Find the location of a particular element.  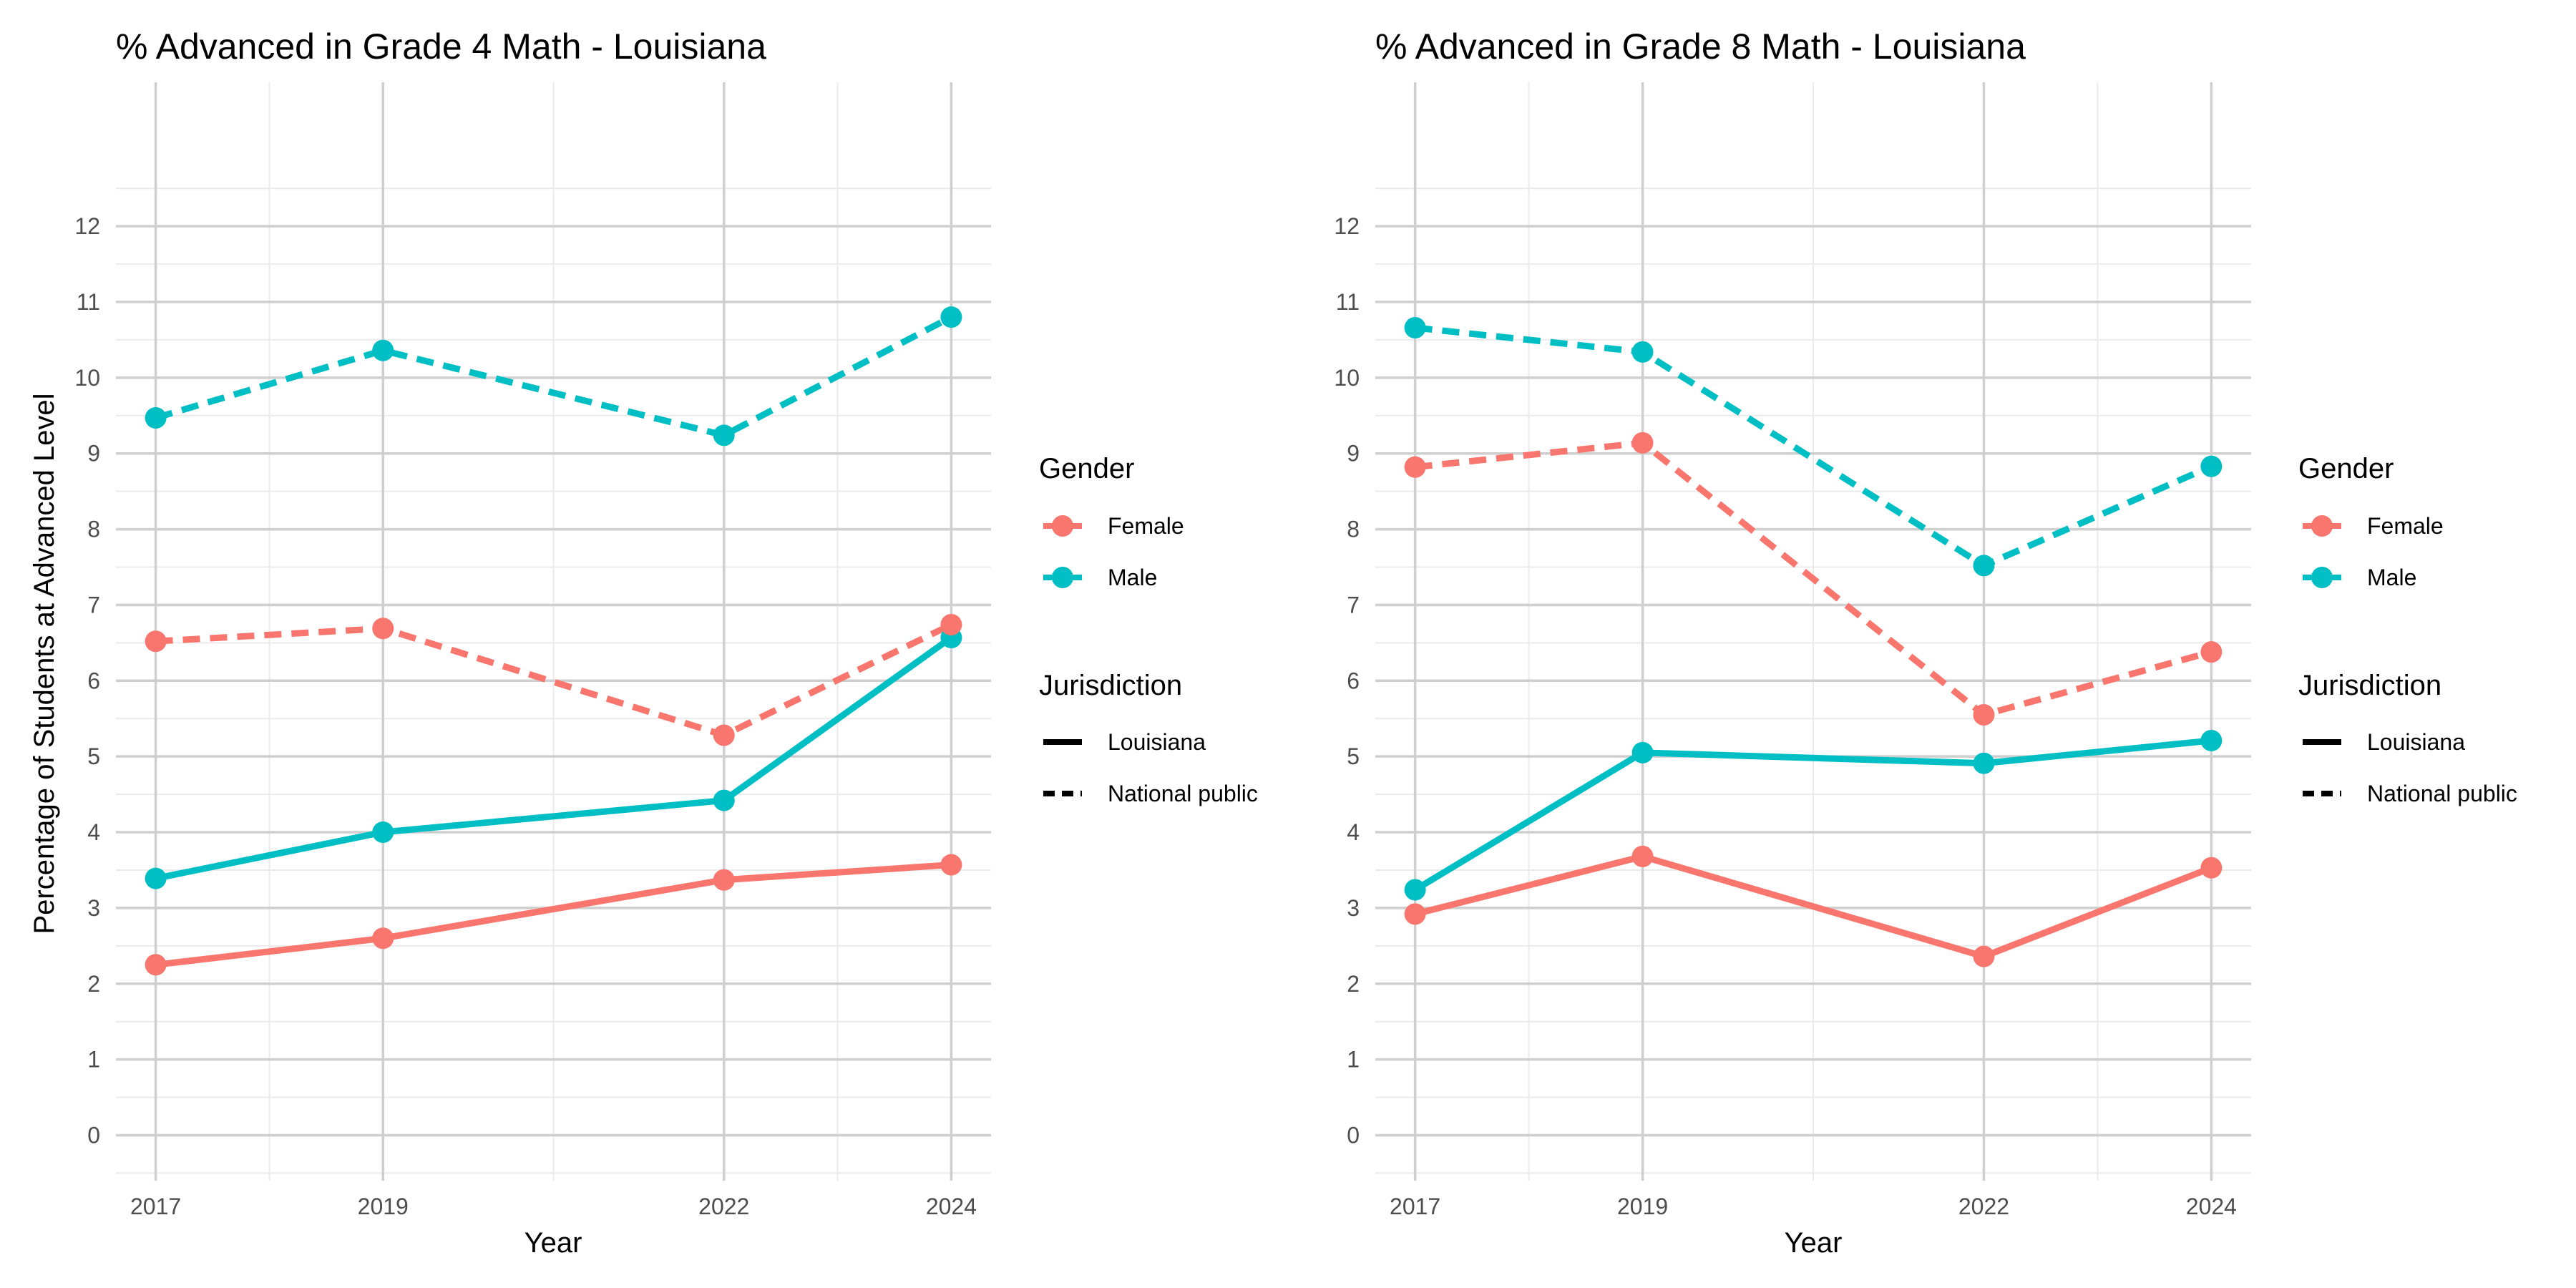

chart-title: % Advanced in Grade 4 Math - Louisiana is located at coordinates (441, 46).